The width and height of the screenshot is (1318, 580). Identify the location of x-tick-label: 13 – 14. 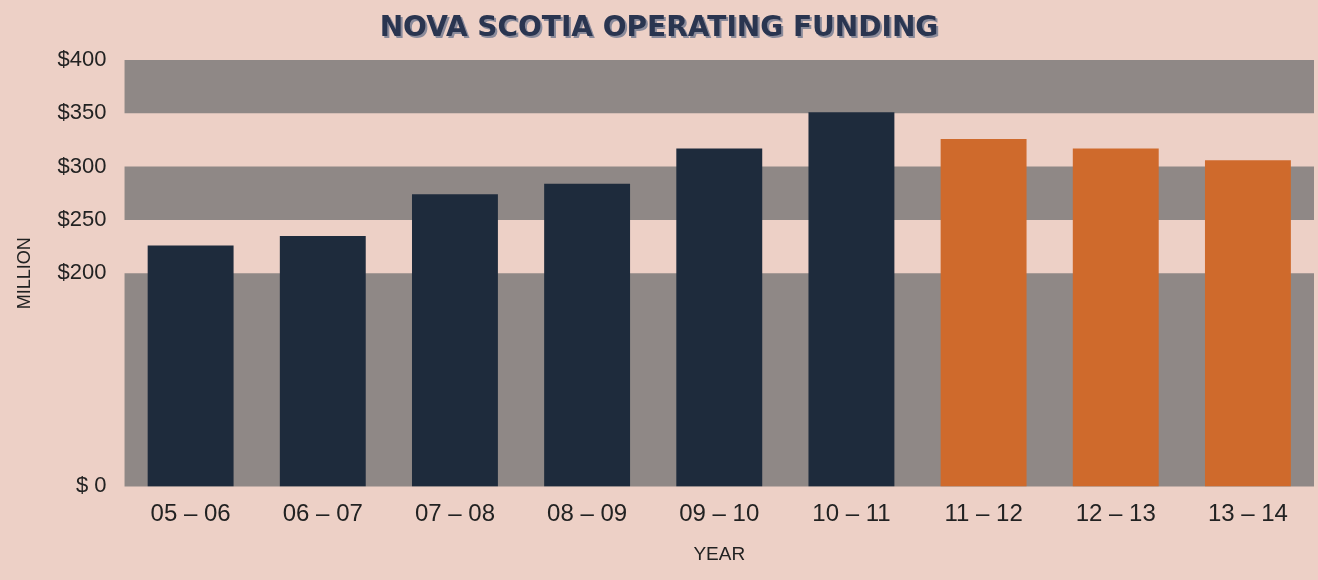
(1247, 513).